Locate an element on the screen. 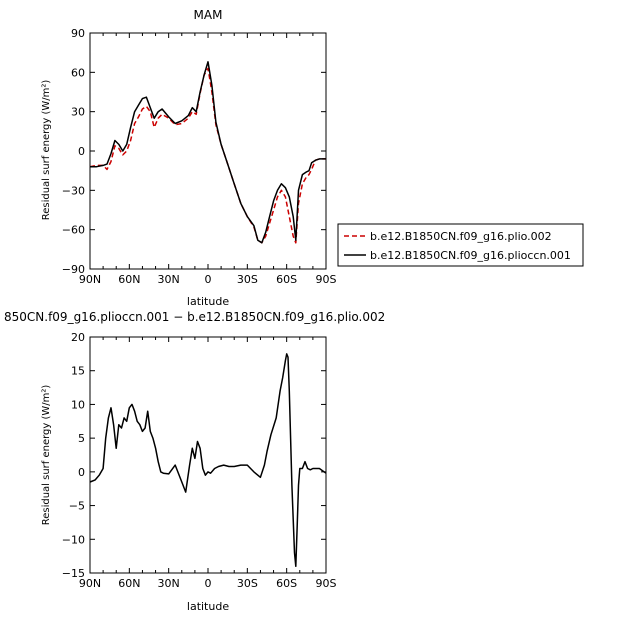 This screenshot has width=618, height=618. chart1-y-tick-label: −5 is located at coordinates (77, 506).